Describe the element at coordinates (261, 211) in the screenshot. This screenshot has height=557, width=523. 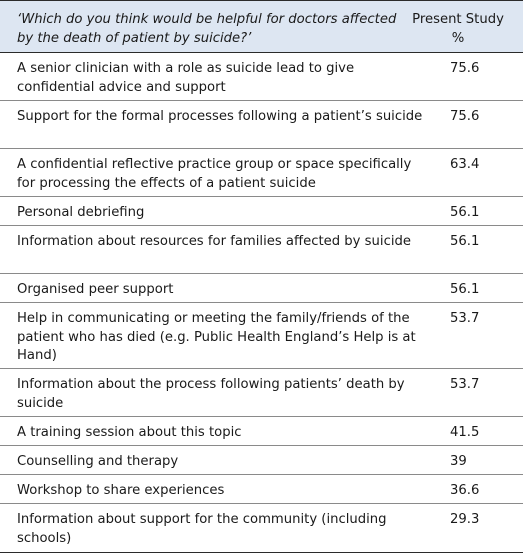
I see `table-row: Personal debriefing 56.1` at that location.